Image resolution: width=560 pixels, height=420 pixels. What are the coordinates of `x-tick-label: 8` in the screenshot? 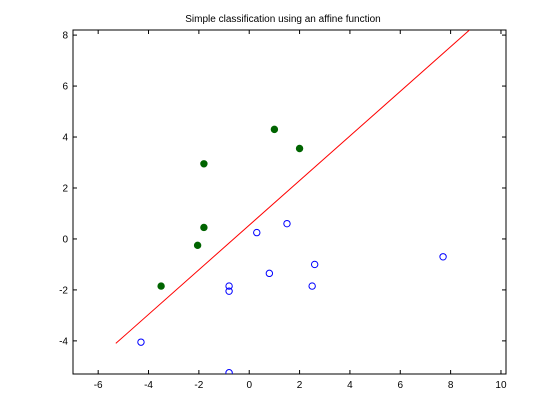 It's located at (451, 385).